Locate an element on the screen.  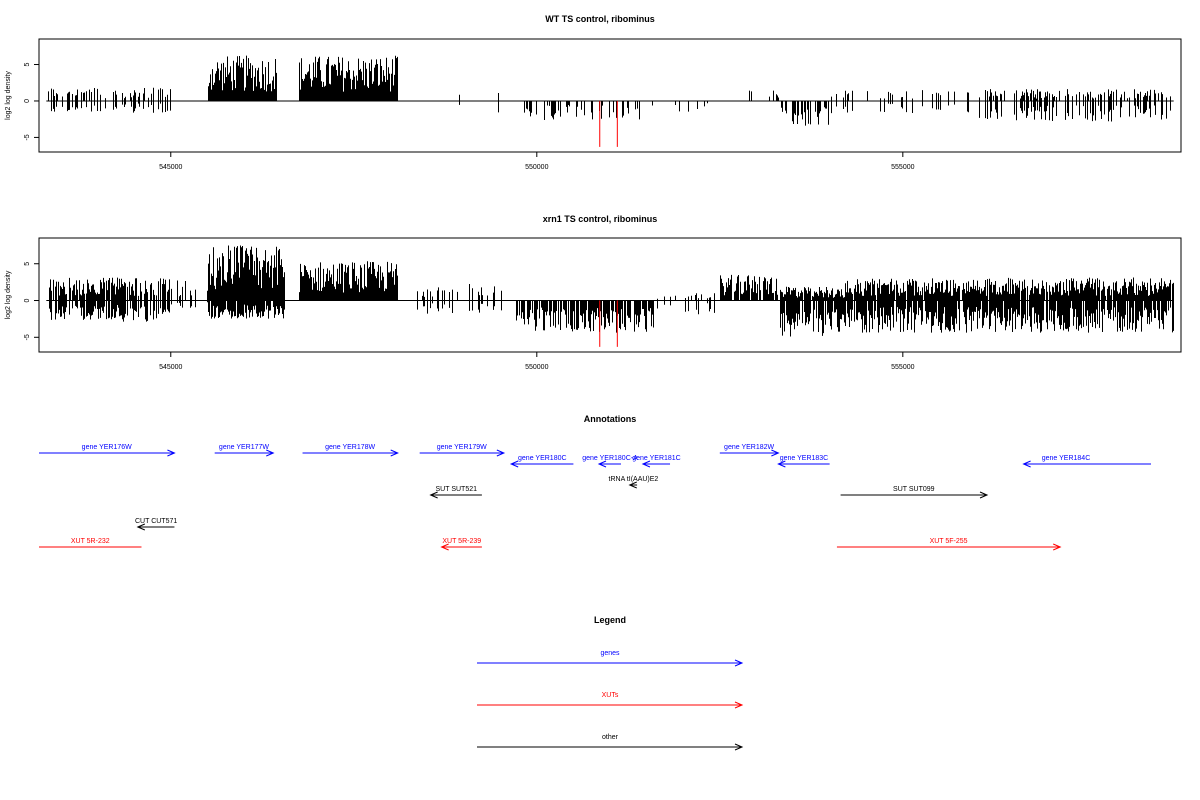
annotation-feature: SUT SUT521 is located at coordinates (455, 492).